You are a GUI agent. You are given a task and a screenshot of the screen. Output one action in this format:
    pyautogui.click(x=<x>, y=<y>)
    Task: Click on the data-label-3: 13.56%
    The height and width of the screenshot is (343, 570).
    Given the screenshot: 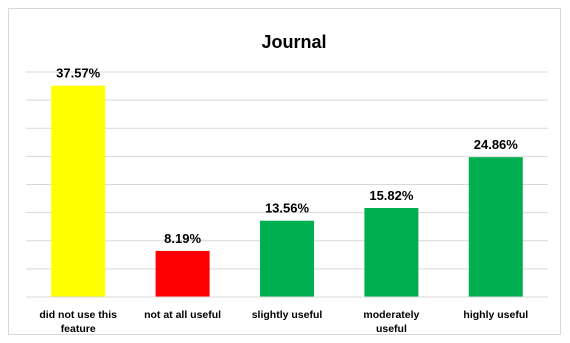 What is the action you would take?
    pyautogui.click(x=287, y=208)
    